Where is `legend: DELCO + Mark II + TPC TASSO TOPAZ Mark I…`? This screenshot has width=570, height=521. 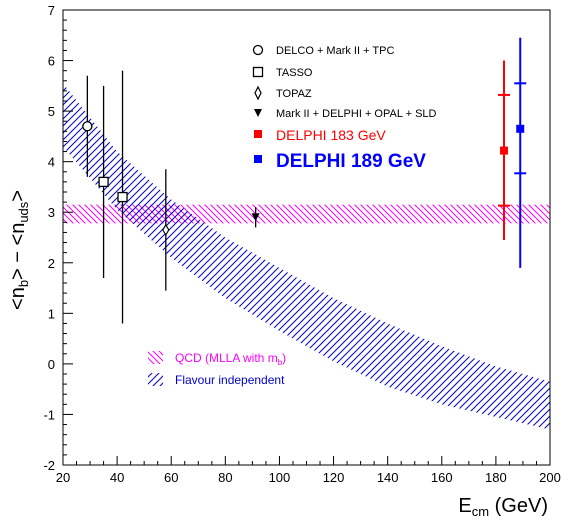 legend: DELCO + Mark II + TPC TASSO TOPAZ Mark I… is located at coordinates (344, 108).